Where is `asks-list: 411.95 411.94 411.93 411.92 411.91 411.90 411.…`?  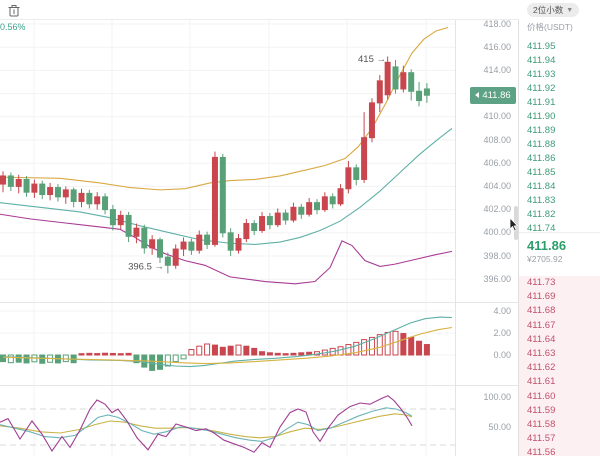
asks-list: 411.95 411.94 411.93 411.92 411.91 411.90 411.… is located at coordinates (559, 138).